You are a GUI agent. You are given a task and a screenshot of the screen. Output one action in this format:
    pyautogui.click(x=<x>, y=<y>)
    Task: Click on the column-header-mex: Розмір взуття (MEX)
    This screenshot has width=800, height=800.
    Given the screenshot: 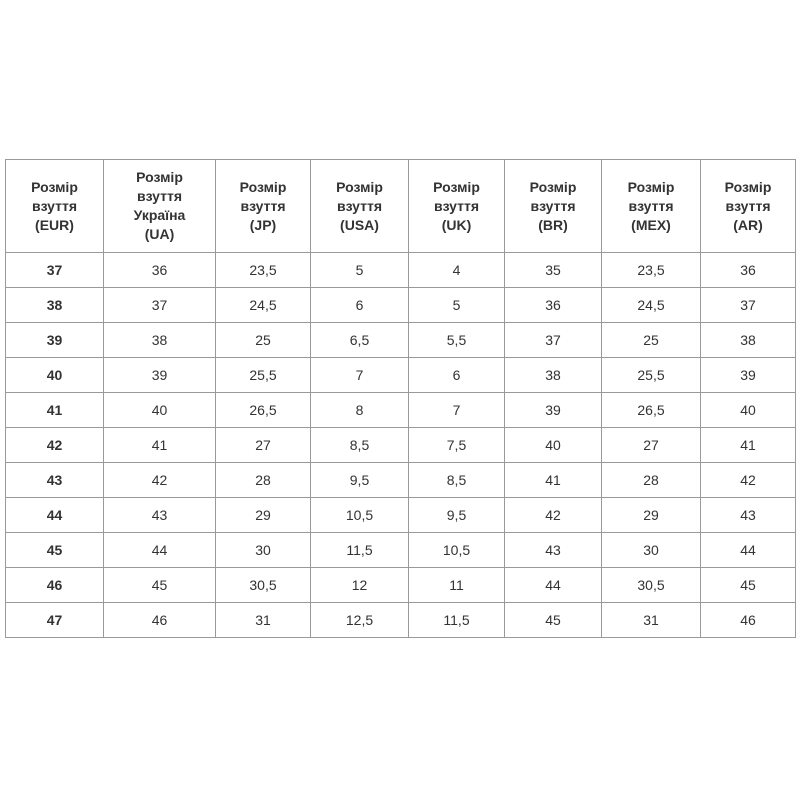 What is the action you would take?
    pyautogui.click(x=651, y=206)
    